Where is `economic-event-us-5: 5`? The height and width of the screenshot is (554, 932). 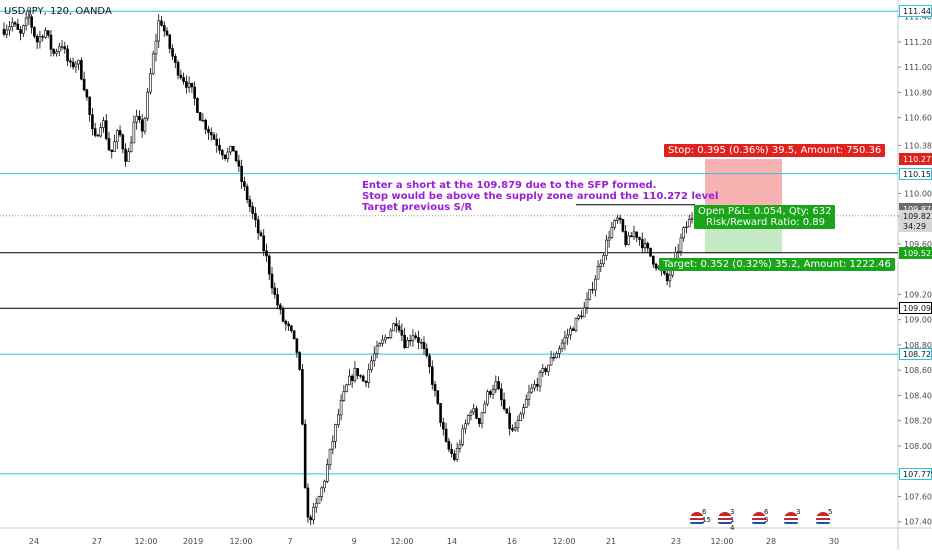 economic-event-us-5: 5 is located at coordinates (827, 516).